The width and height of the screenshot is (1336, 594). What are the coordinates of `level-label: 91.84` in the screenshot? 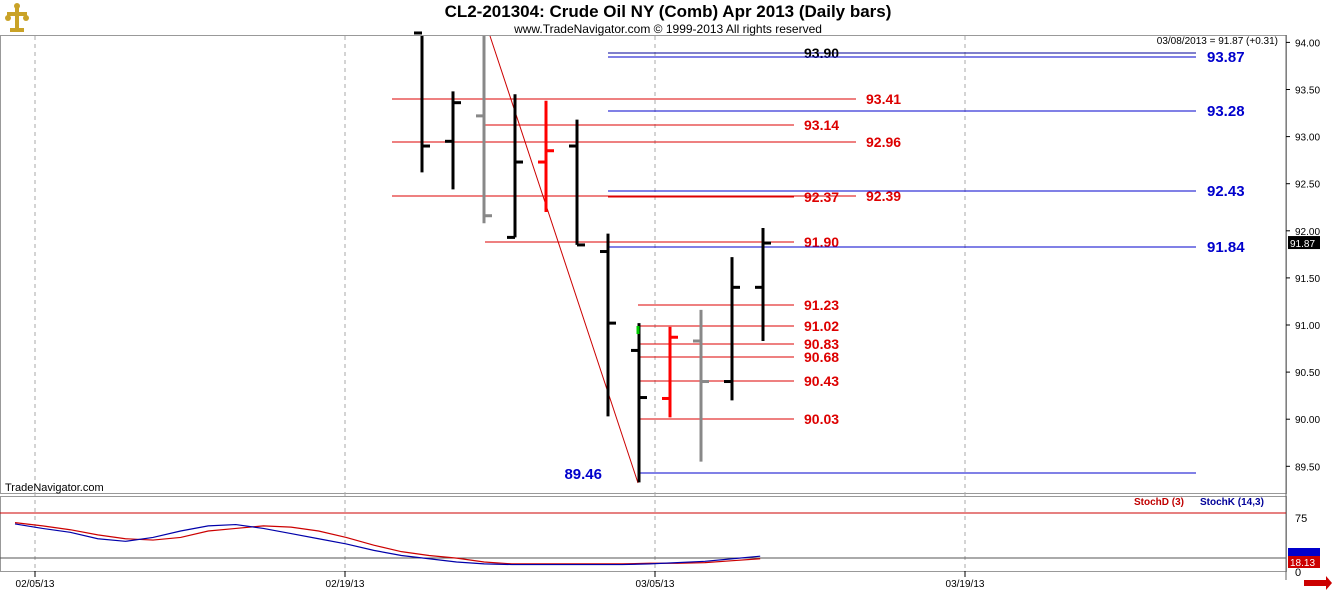 It's located at (1226, 247).